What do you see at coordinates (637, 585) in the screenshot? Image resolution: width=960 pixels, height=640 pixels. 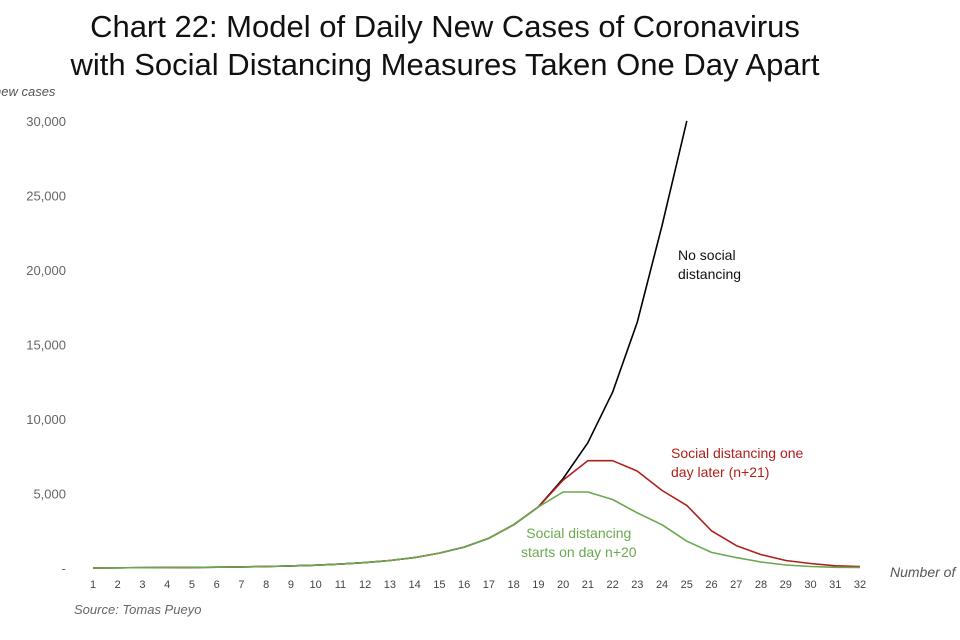 I see `x-tick-label: 23` at bounding box center [637, 585].